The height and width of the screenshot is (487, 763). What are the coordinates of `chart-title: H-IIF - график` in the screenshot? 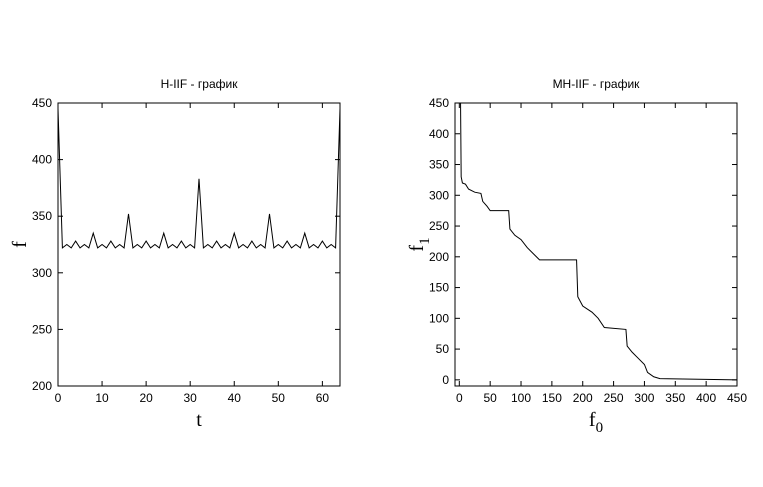 It's located at (200, 84).